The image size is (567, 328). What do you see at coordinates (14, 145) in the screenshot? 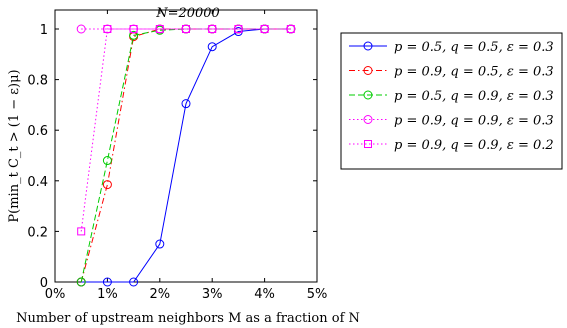
I see `y-axis-label: P(min_t C_t > (1 − ε)μ)` at bounding box center [14, 145].